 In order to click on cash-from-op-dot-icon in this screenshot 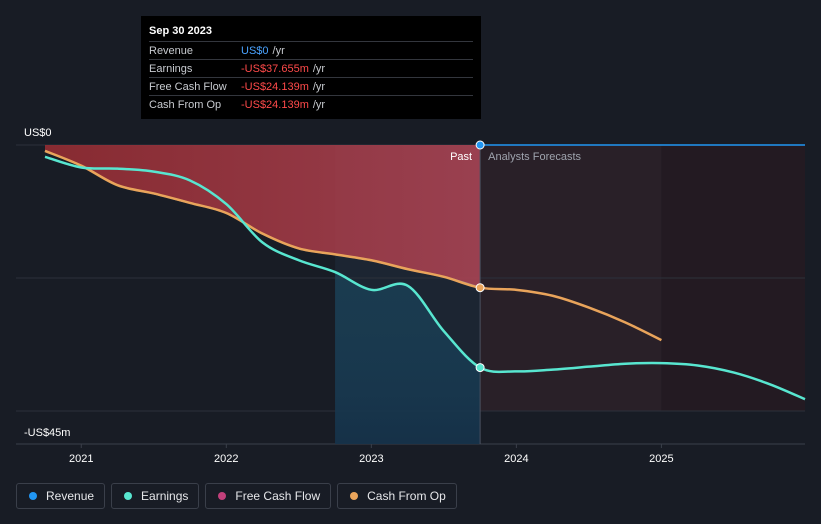, I will do `click(354, 496)`.